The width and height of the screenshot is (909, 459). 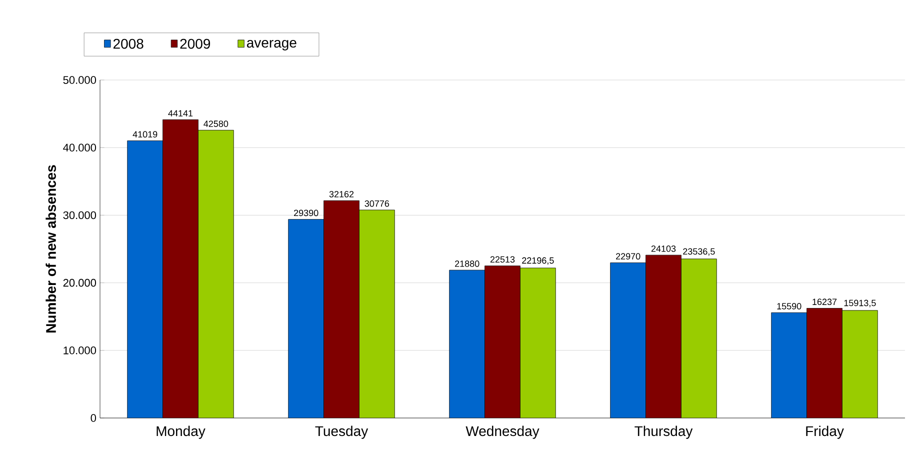 I want to click on data-label: 22970, so click(x=628, y=256).